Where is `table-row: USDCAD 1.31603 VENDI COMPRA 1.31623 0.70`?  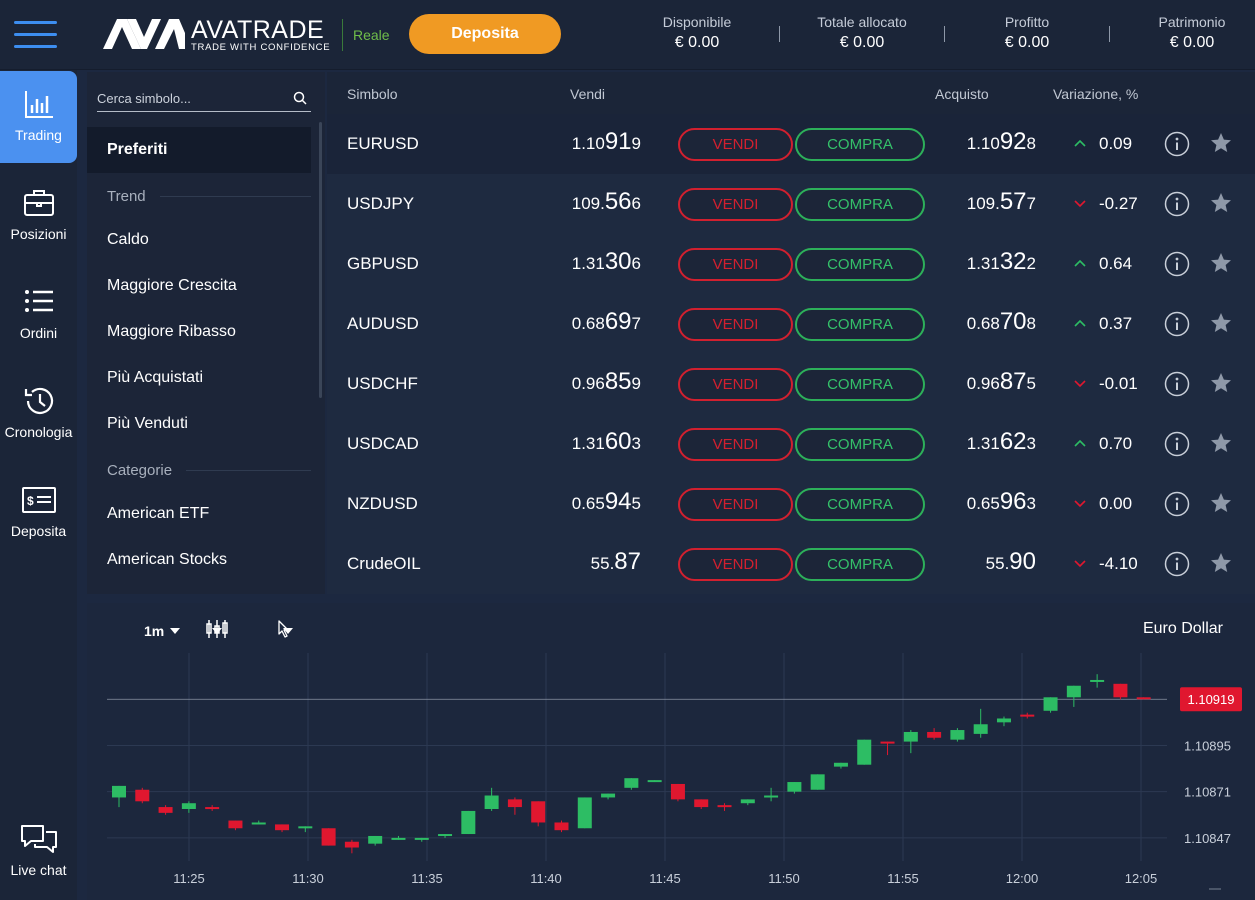
table-row: USDCAD 1.31603 VENDI COMPRA 1.31623 0.70 is located at coordinates (791, 444).